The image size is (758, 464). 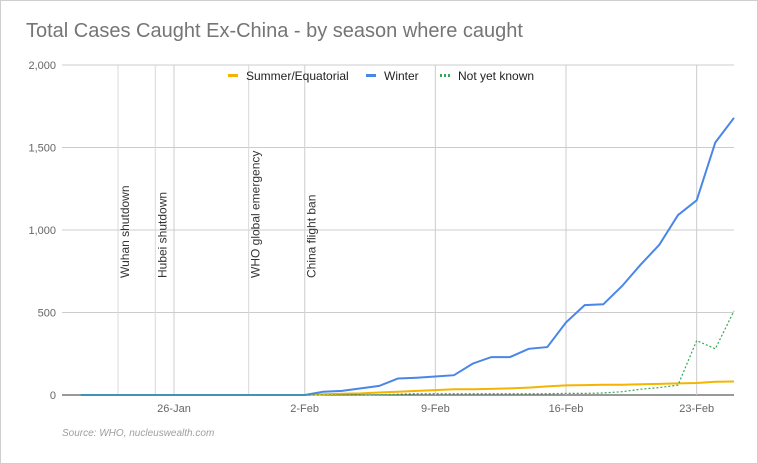 I want to click on x-tick-label: 26-Jan, so click(x=174, y=409).